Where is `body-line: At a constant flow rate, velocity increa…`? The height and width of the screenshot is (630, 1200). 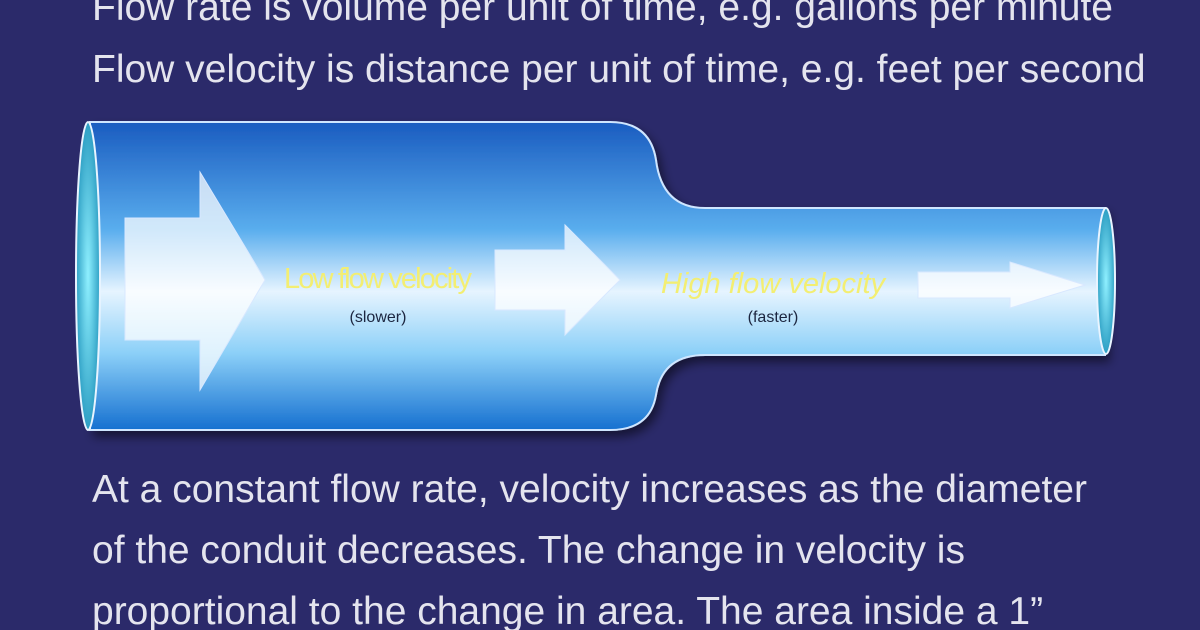
body-line: At a constant flow rate, velocity increa… is located at coordinates (589, 489).